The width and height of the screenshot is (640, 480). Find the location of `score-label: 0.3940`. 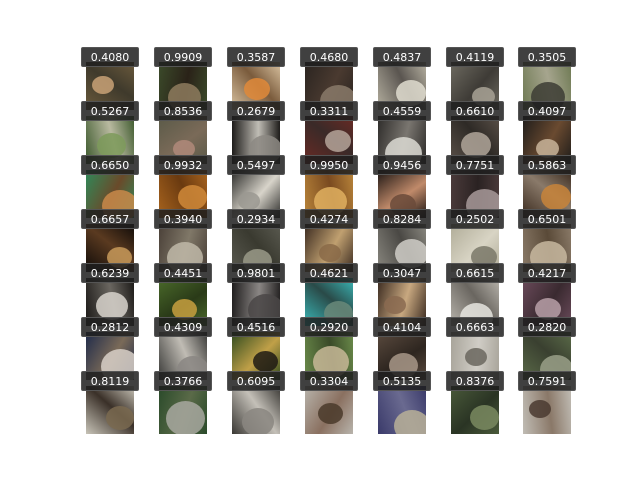

score-label: 0.3940 is located at coordinates (183, 219).